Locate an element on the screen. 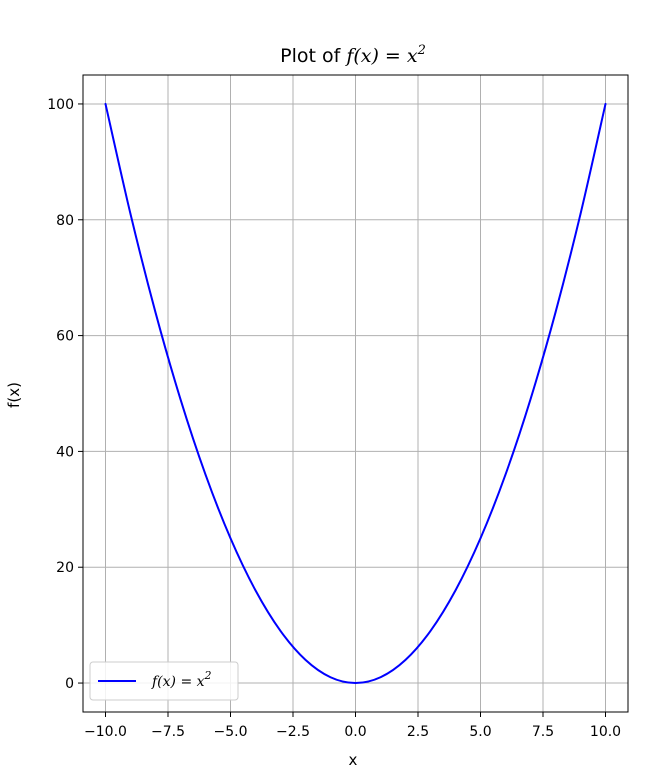 This screenshot has height=772, width=664. x-axis-label: x is located at coordinates (353, 760).